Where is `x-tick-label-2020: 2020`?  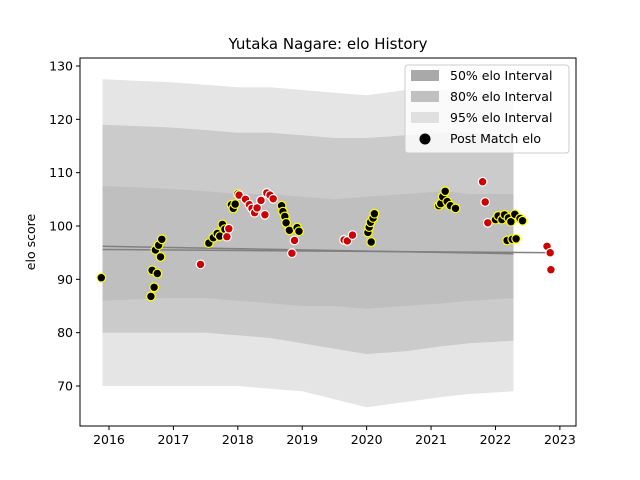 x-tick-label-2020: 2020 is located at coordinates (367, 439).